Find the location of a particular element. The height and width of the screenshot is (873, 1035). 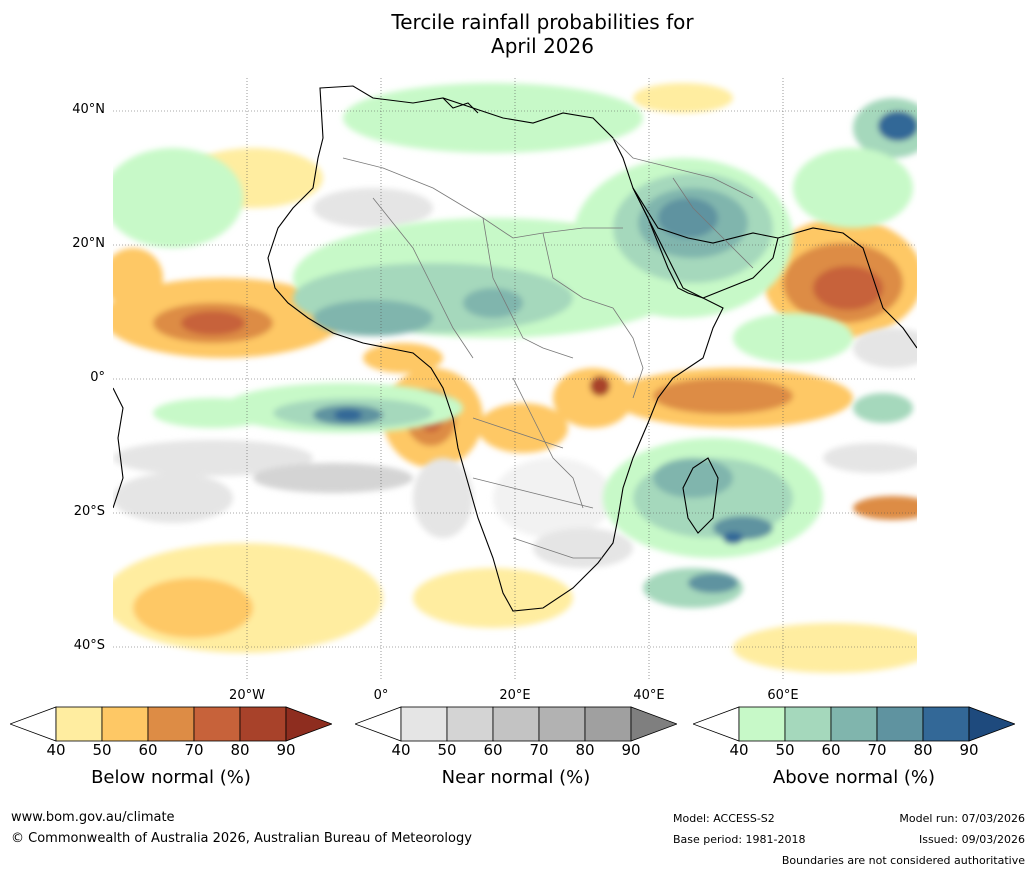

footer-issued: Issued: 09/03/2026 is located at coordinates (971, 839).